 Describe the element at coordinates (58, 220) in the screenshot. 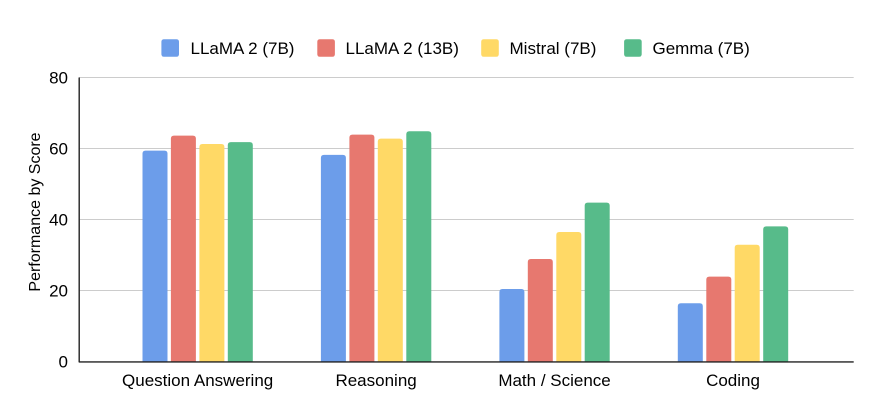

I see `svg-text: 40` at that location.